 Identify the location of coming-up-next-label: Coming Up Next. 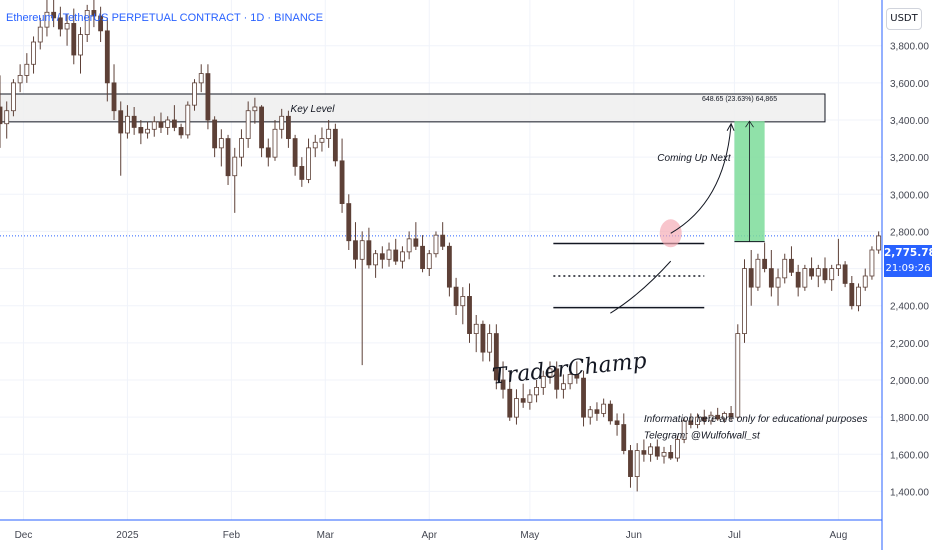
(694, 158).